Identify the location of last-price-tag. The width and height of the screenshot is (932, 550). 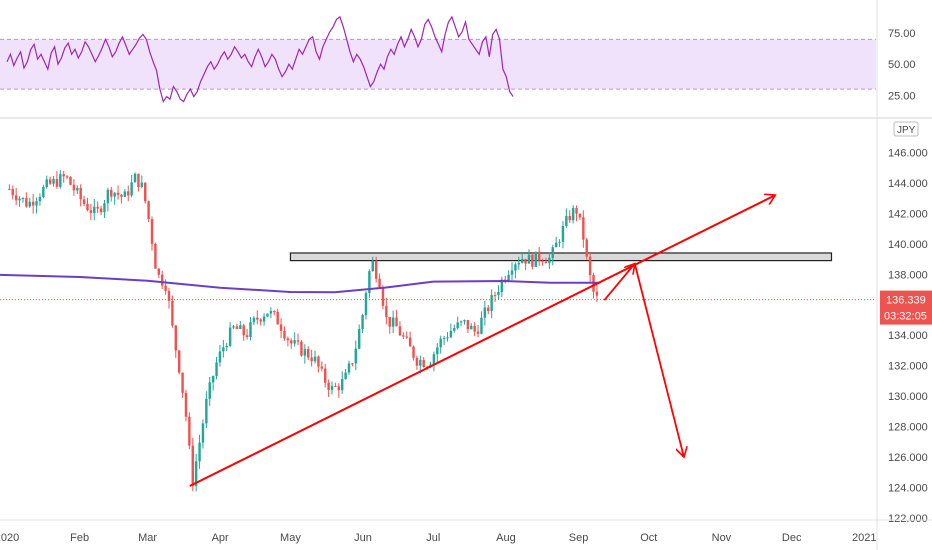
(906, 307).